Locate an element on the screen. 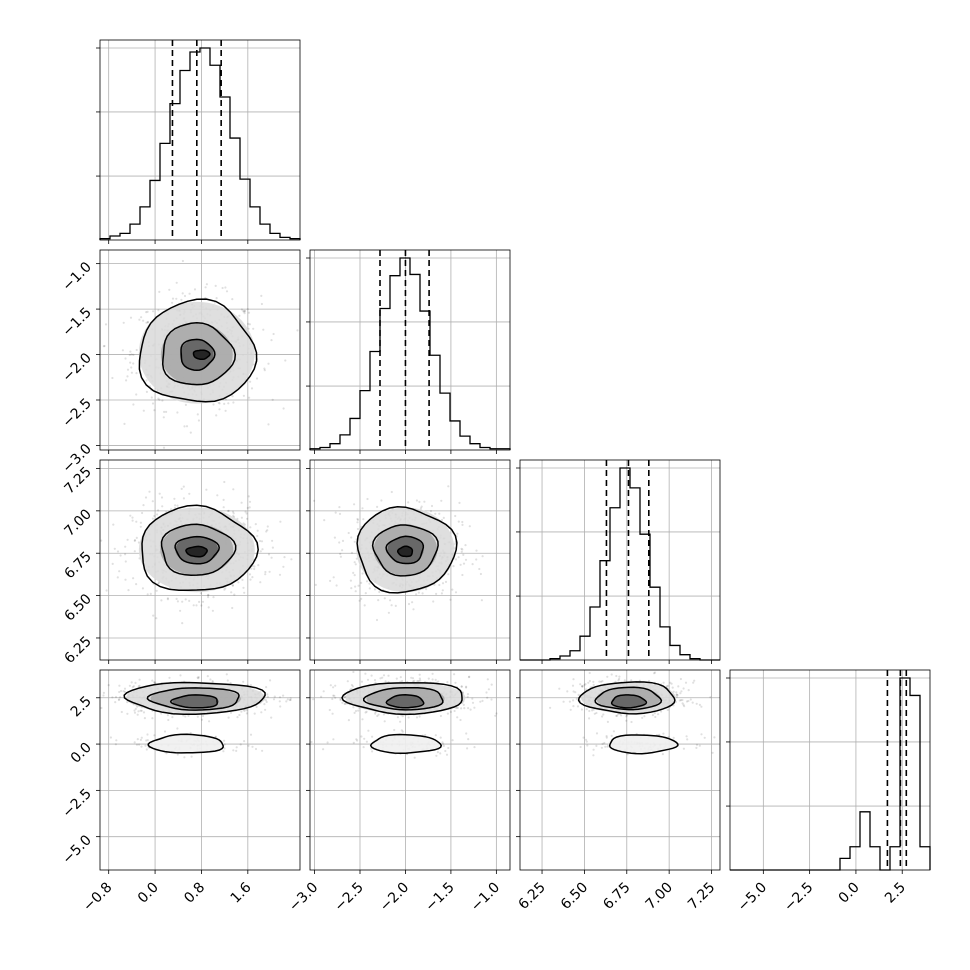  panel-2-0-frame is located at coordinates (200, 560).